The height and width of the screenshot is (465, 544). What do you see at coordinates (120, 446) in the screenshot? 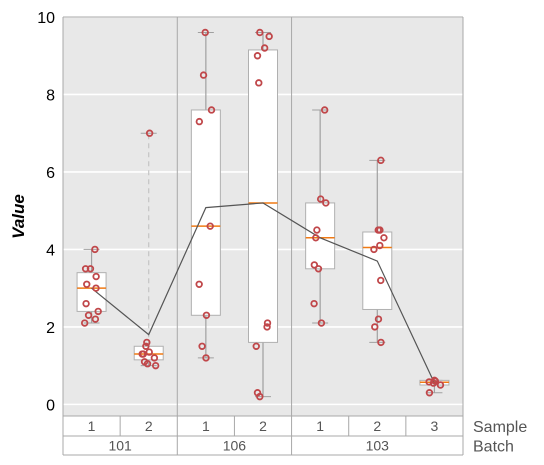
I see `batch-label: 101` at bounding box center [120, 446].